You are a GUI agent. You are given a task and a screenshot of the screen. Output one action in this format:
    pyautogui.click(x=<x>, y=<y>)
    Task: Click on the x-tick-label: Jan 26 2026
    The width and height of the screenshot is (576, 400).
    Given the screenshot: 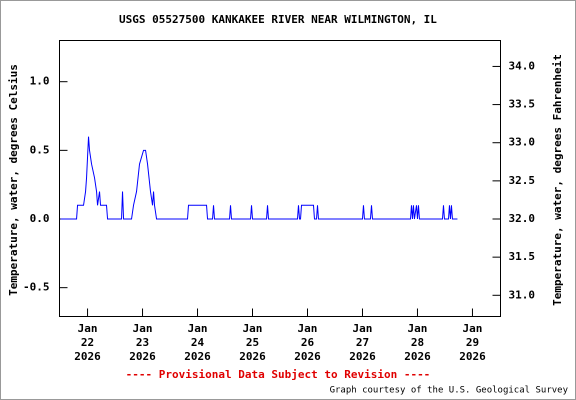 What is the action you would take?
    pyautogui.click(x=307, y=342)
    